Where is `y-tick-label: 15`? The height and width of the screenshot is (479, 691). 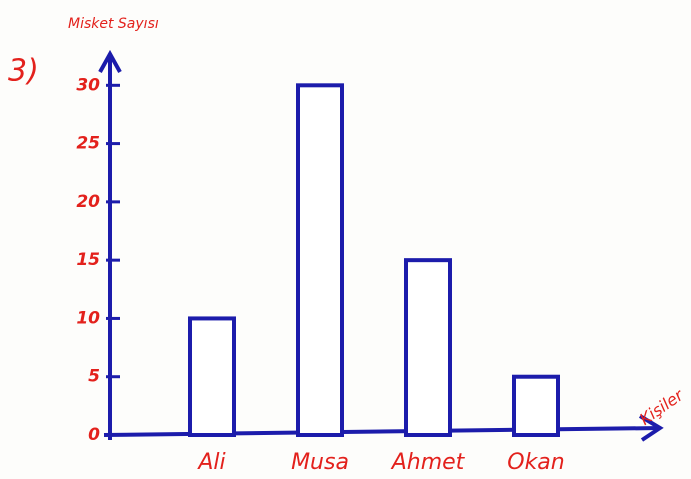 y-tick-label: 15 is located at coordinates (88, 260).